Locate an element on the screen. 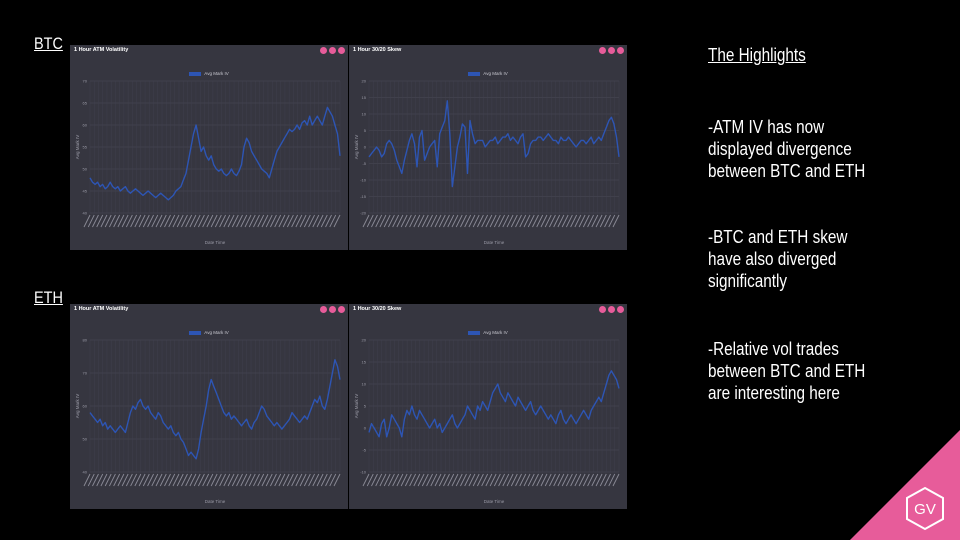 The image size is (960, 540). chart-title: 1 Hour 30/20 Skew is located at coordinates (377, 50).